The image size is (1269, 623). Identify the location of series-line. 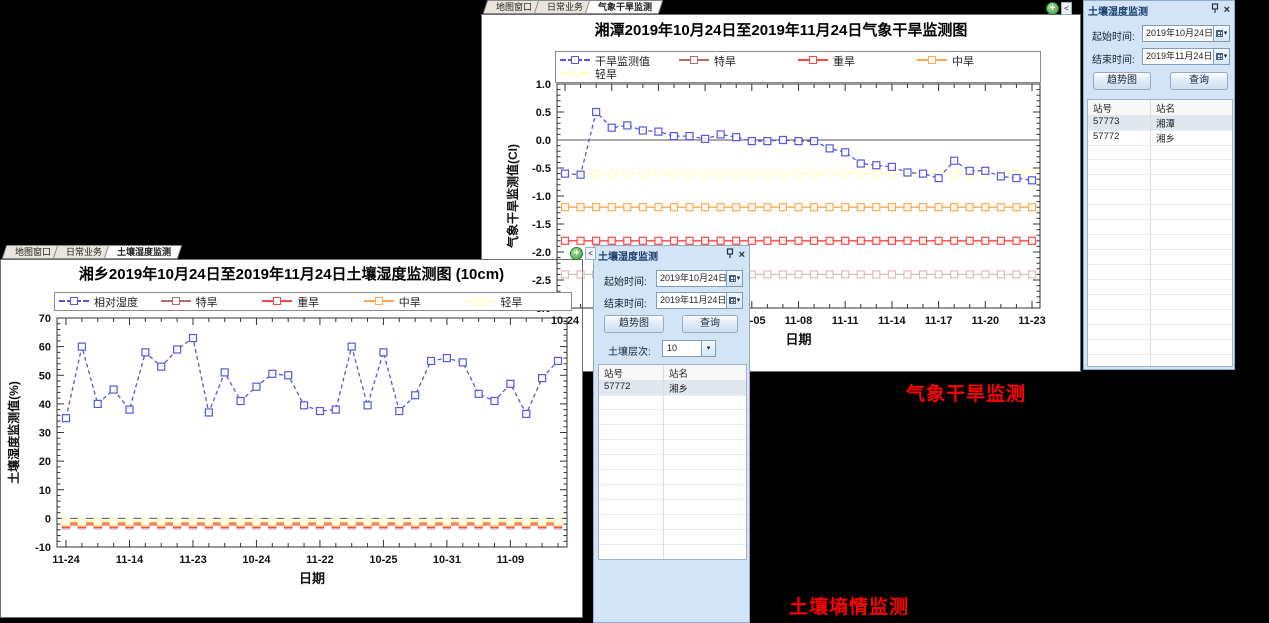
(312, 378).